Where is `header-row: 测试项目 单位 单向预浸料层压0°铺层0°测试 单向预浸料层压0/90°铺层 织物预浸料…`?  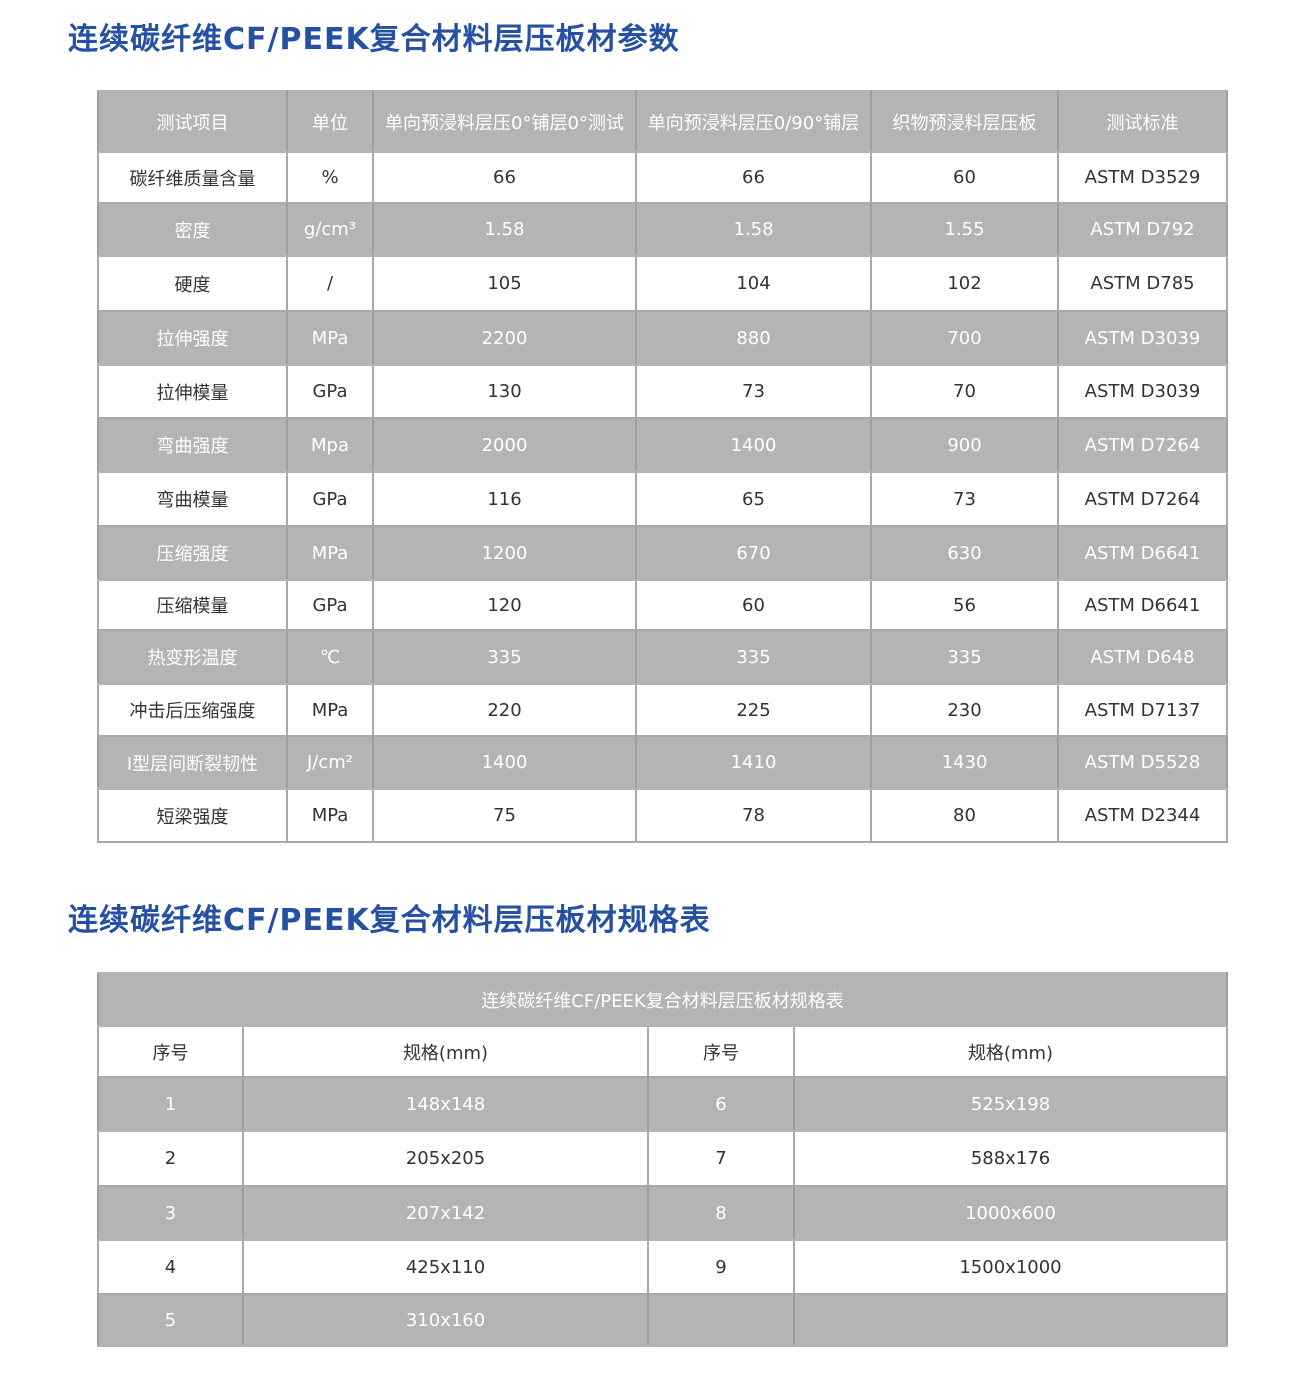 header-row: 测试项目 单位 单向预浸料层压0°铺层0°测试 单向预浸料层压0/90°铺层 织物预浸料… is located at coordinates (662, 121).